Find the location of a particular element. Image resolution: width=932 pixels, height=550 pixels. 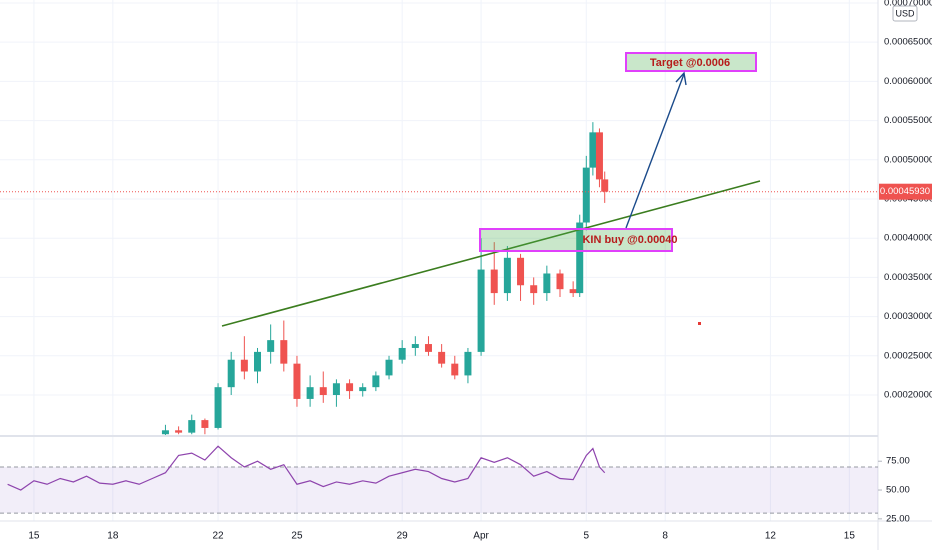

y-tick-label: 0.00035000 is located at coordinates (908, 277).